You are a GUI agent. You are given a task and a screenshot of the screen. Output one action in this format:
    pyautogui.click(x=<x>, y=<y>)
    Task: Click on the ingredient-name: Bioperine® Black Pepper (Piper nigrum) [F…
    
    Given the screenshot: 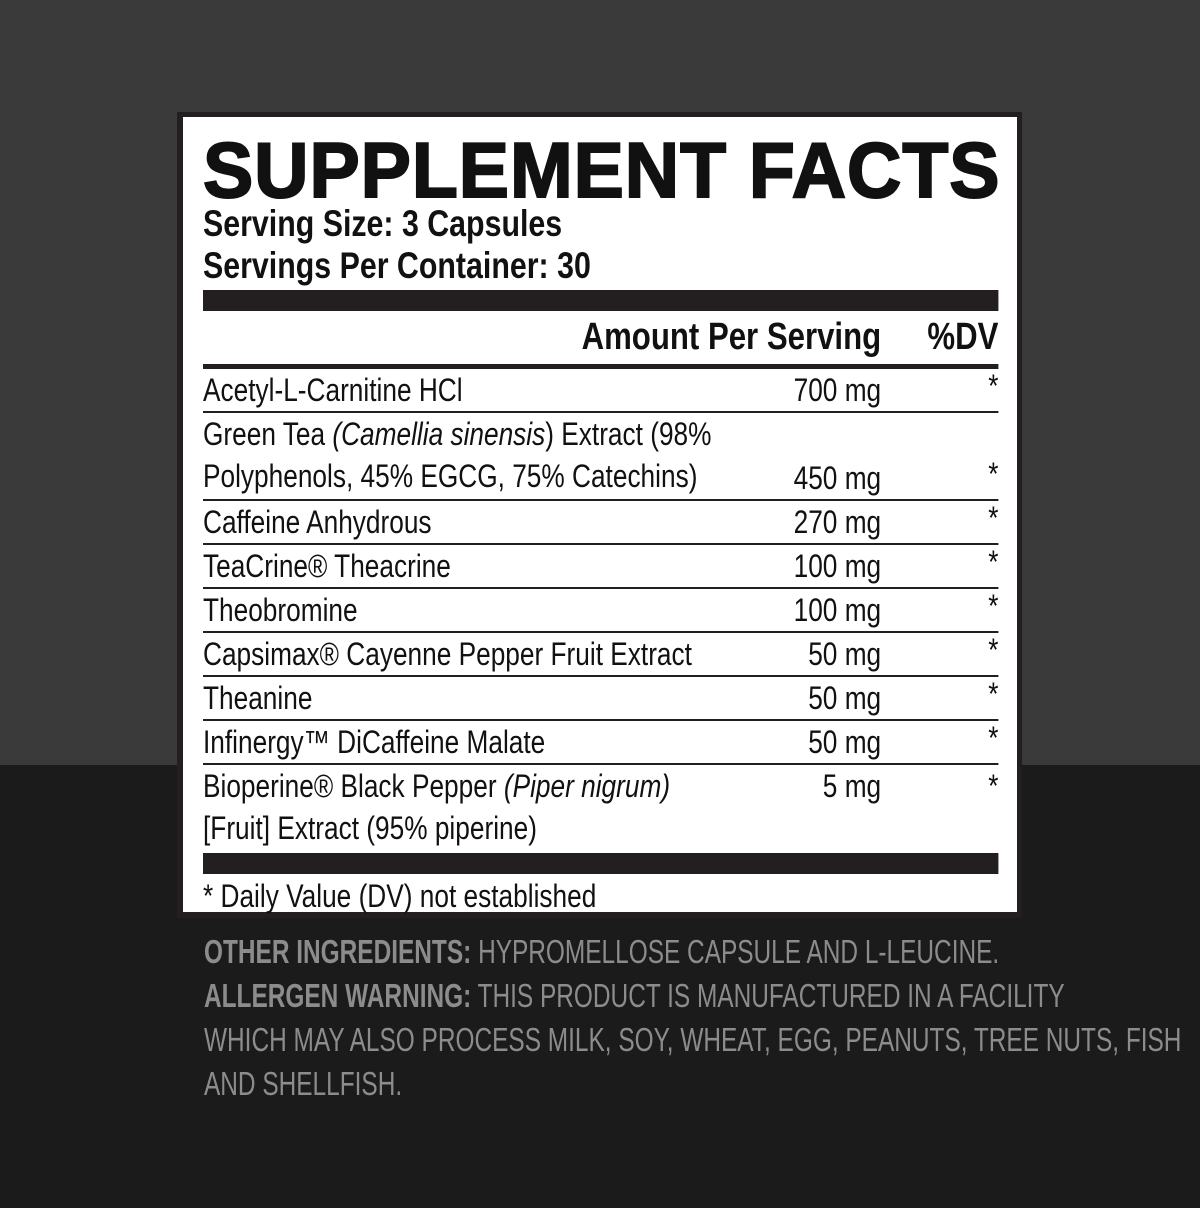 What is the action you would take?
    pyautogui.click(x=476, y=807)
    